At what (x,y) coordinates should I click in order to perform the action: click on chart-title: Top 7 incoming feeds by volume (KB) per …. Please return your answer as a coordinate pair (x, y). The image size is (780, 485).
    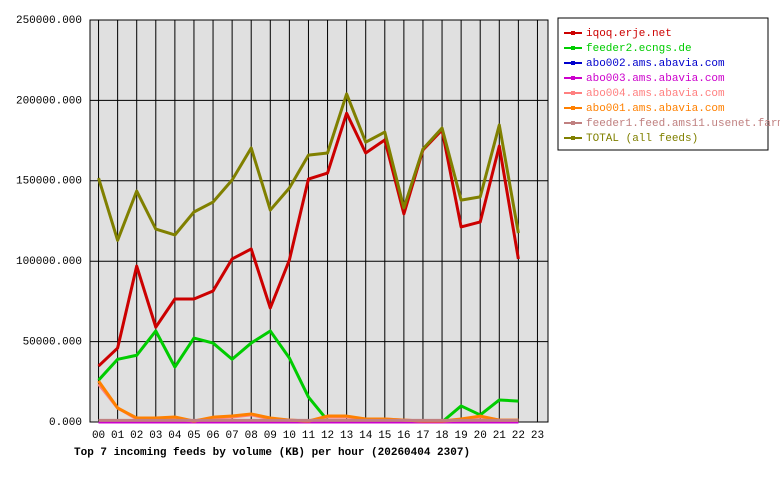
    Looking at the image, I should click on (272, 453).